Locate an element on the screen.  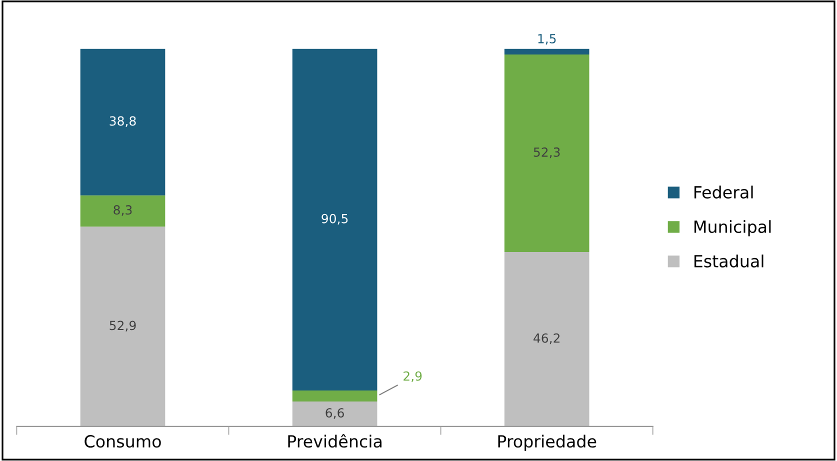
data-label: 6,6 is located at coordinates (335, 413).